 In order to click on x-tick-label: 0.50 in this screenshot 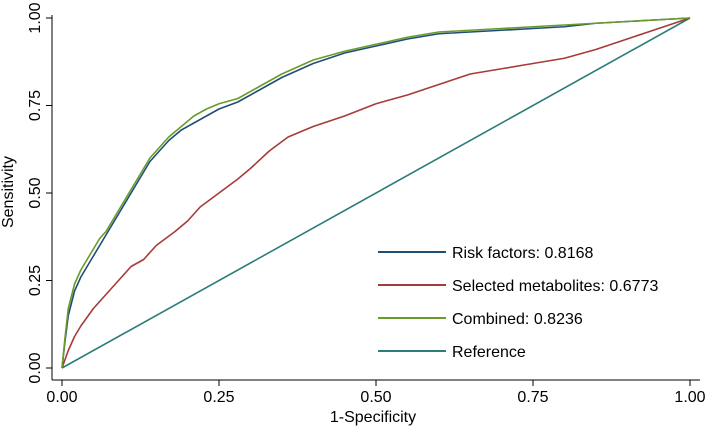, I will do `click(375, 397)`.